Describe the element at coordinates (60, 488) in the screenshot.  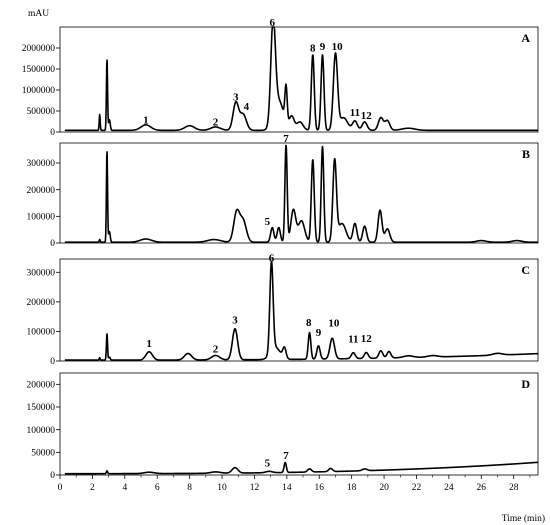
I see `x-tick-label: 0` at that location.